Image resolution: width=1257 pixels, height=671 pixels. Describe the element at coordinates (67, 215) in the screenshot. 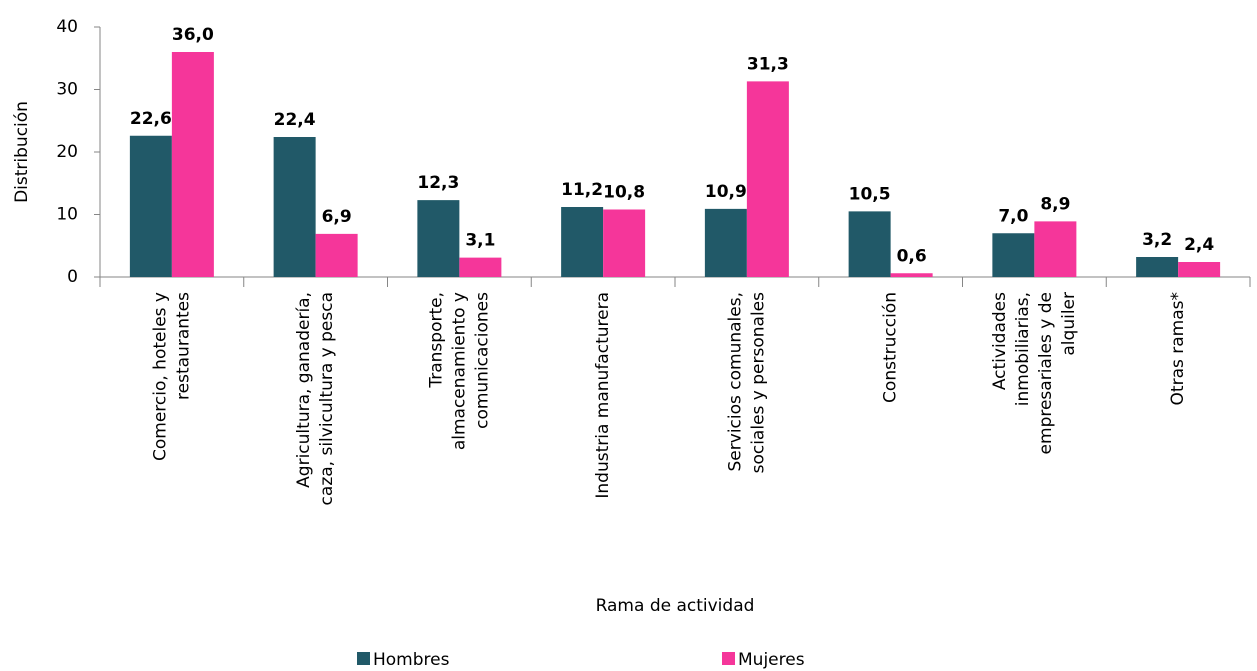

I see `y-tick-label: 10` at that location.